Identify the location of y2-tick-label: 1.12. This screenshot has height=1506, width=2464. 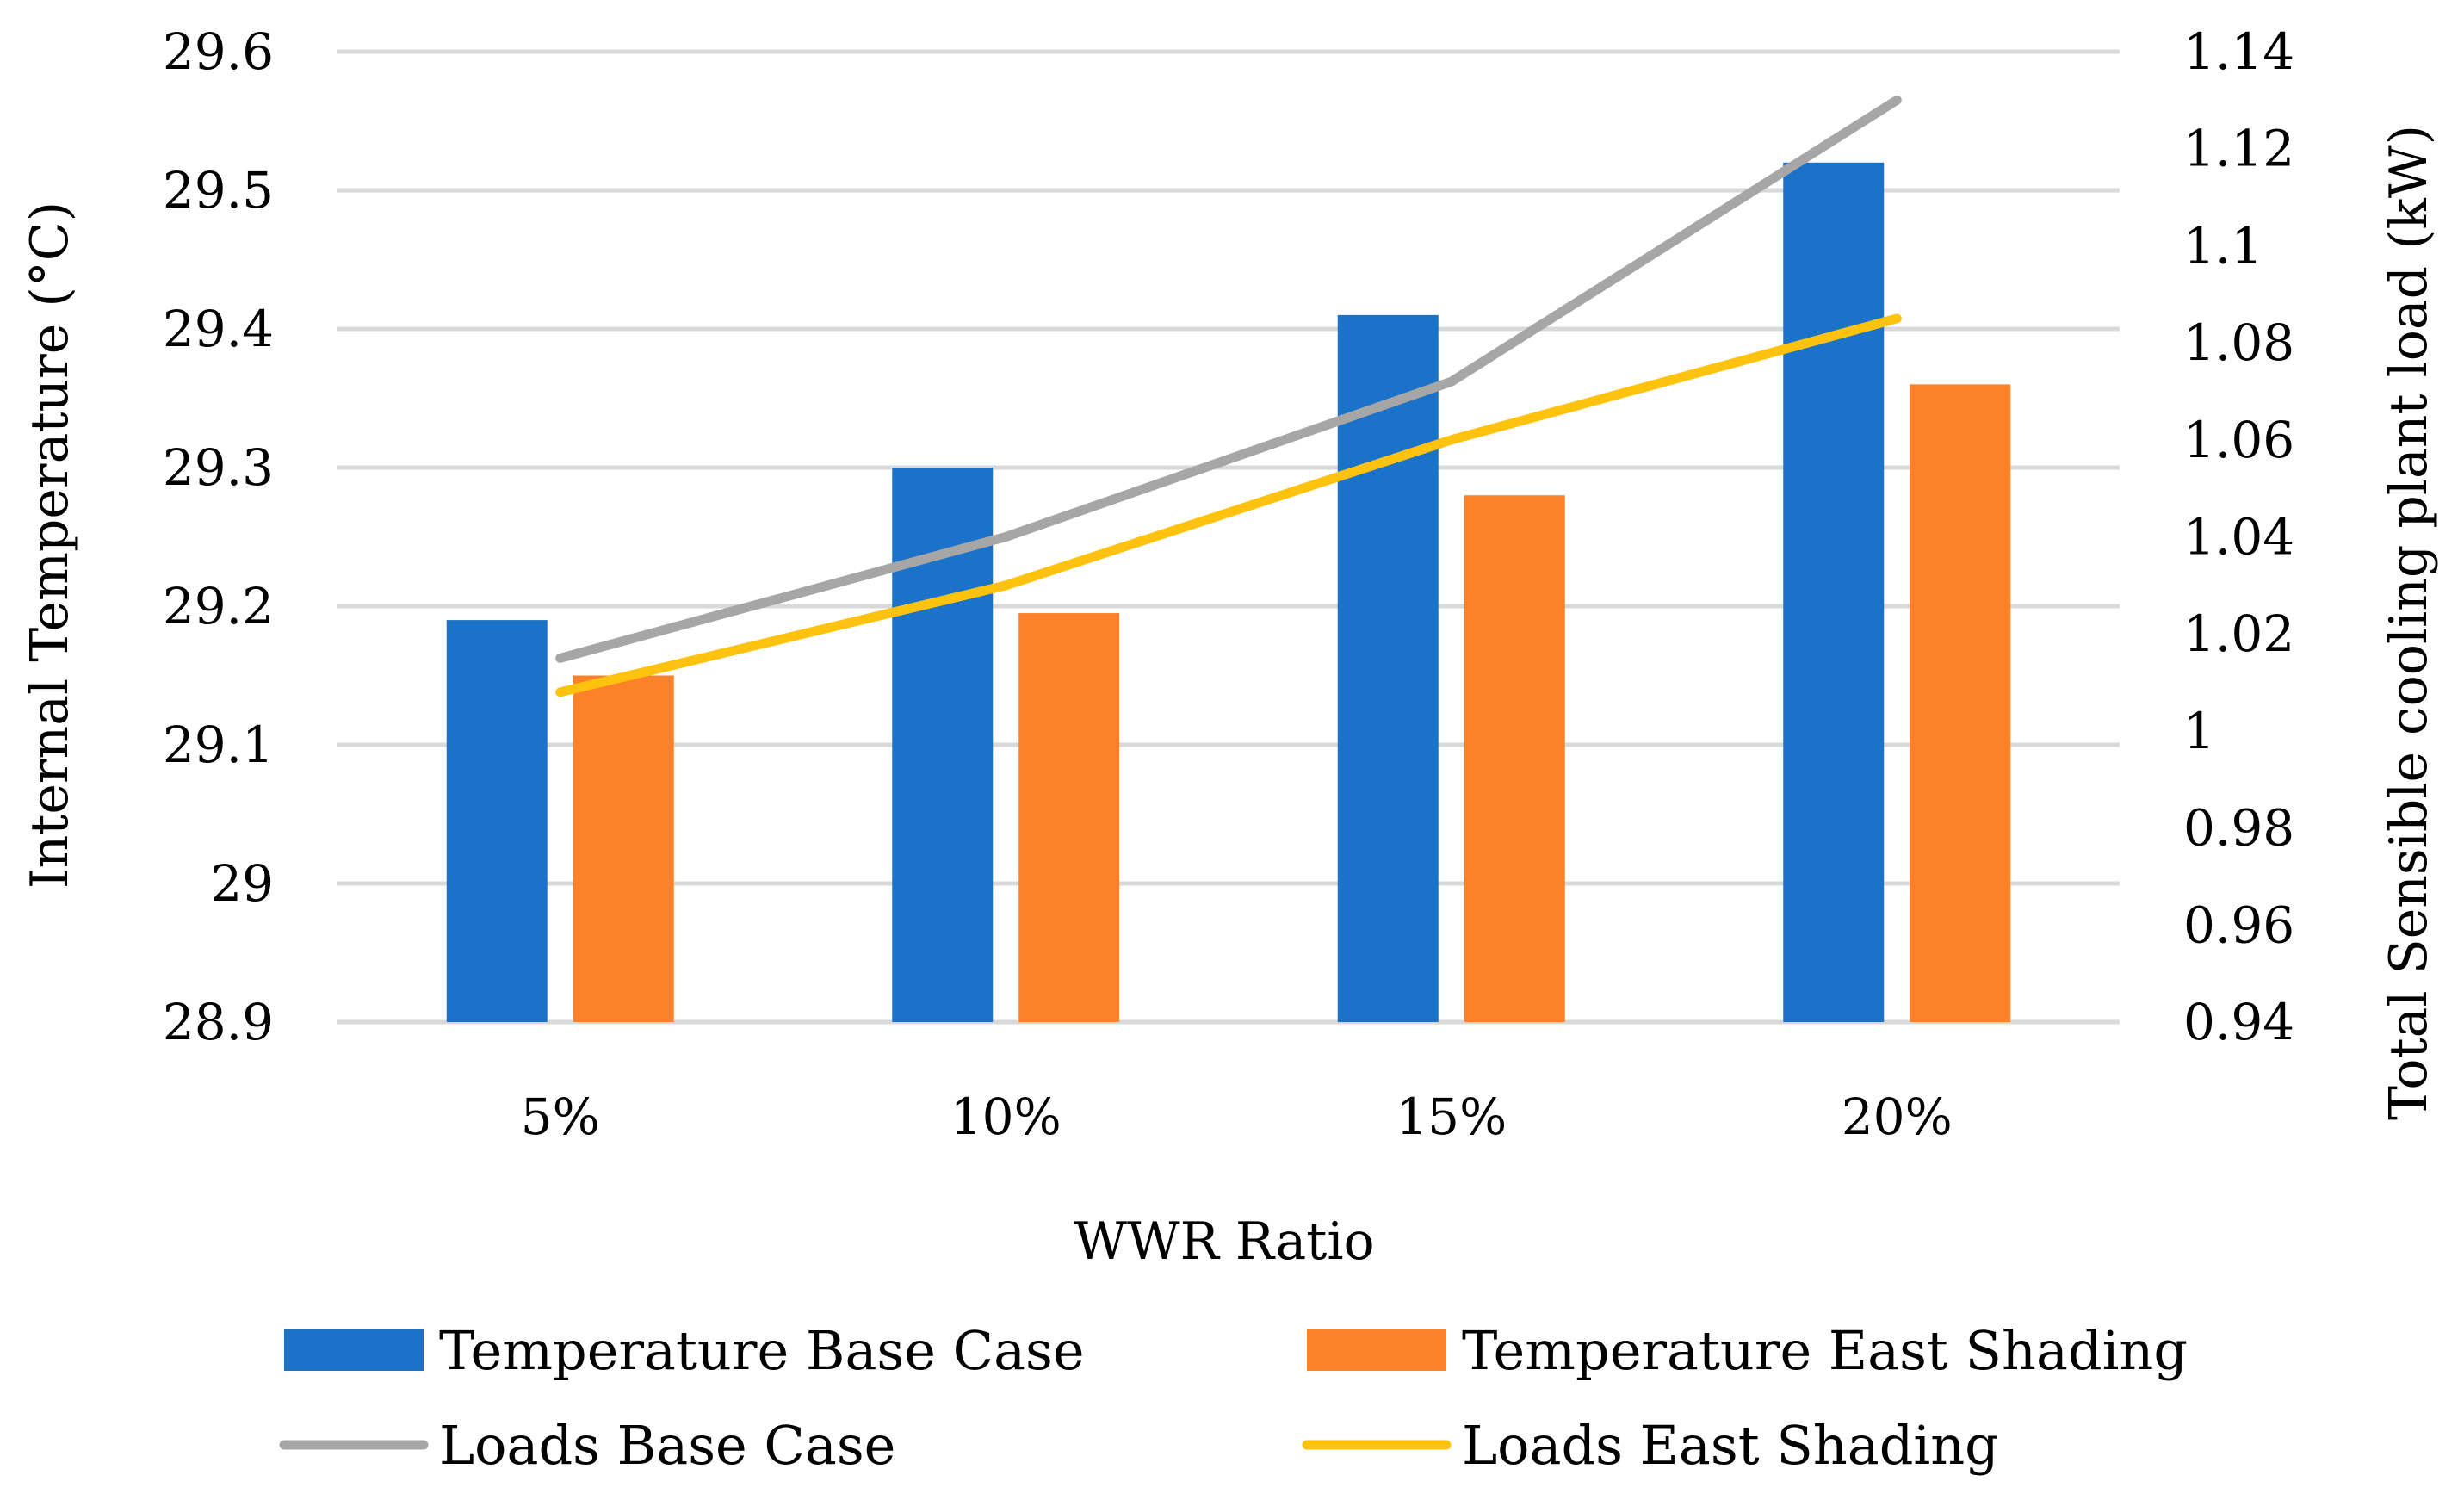
(2238, 149).